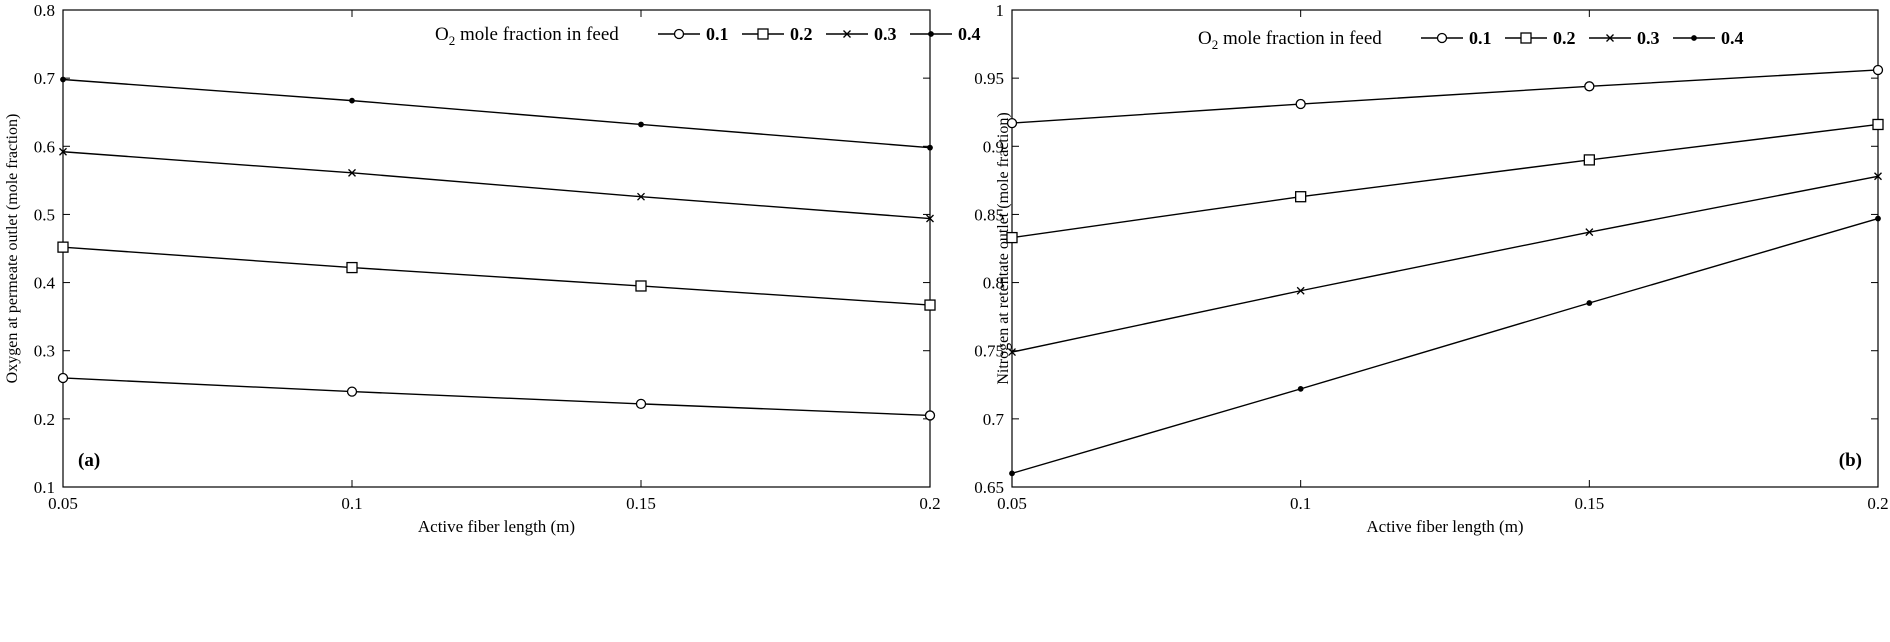 The image size is (1890, 642). I want to click on y-tick-label: 0.3, so click(44, 351).